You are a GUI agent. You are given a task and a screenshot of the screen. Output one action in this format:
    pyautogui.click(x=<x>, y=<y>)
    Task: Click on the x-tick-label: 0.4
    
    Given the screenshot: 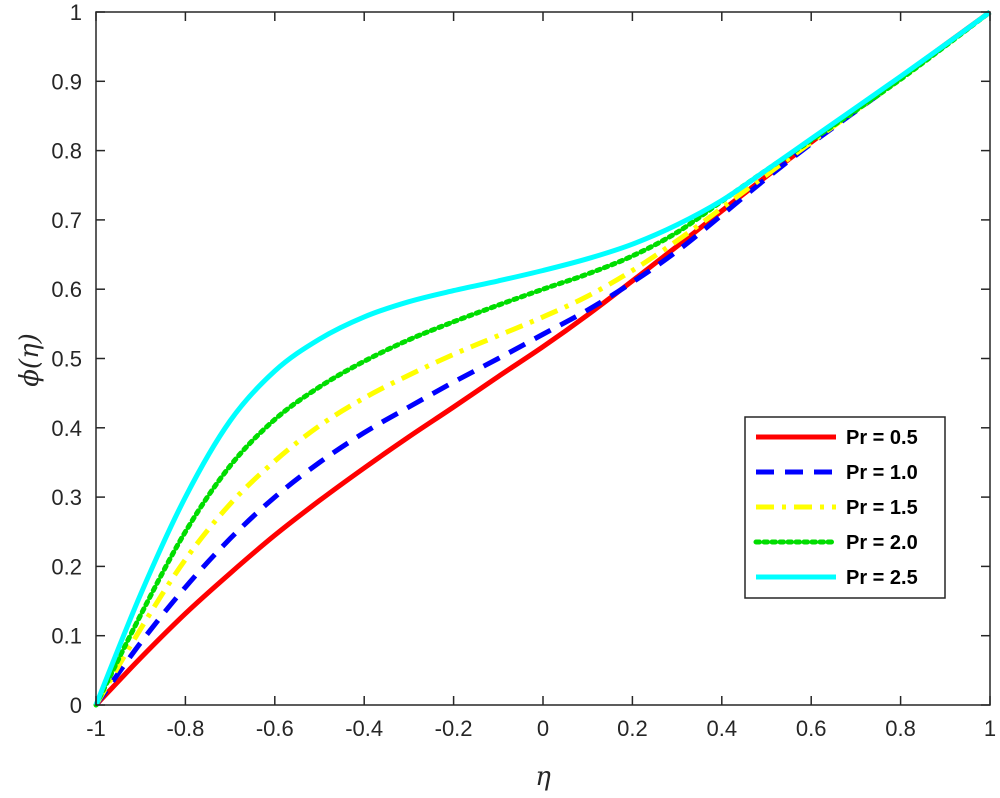 What is the action you would take?
    pyautogui.click(x=722, y=728)
    